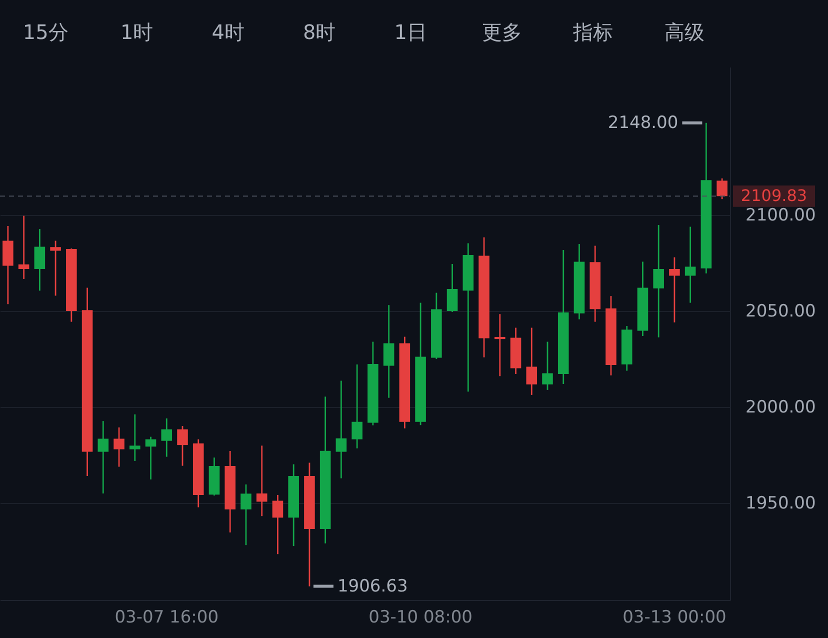 Image resolution: width=828 pixels, height=638 pixels. What do you see at coordinates (502, 32) in the screenshot?
I see `text: 更多` at bounding box center [502, 32].